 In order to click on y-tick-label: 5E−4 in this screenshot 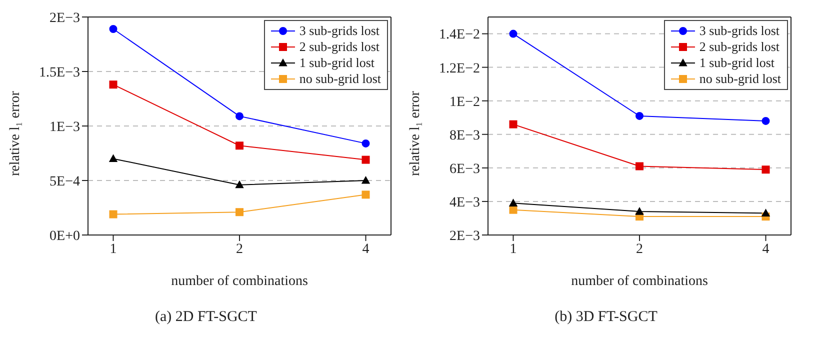, I will do `click(65, 182)`.